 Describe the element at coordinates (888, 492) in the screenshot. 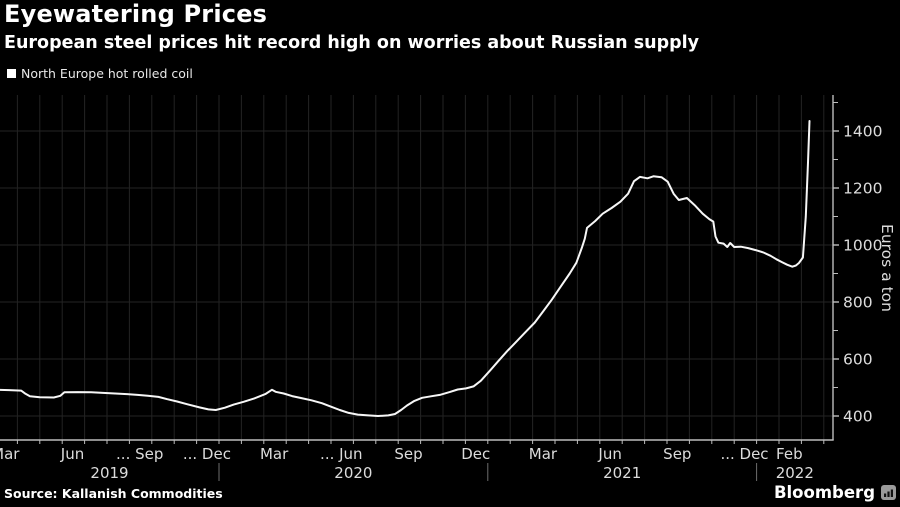

I see `bloomberg-chart-icon` at that location.